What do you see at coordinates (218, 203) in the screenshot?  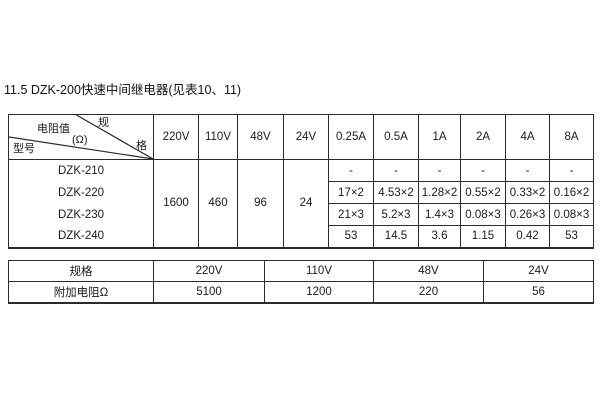 I see `voltage-value-110v: 460` at bounding box center [218, 203].